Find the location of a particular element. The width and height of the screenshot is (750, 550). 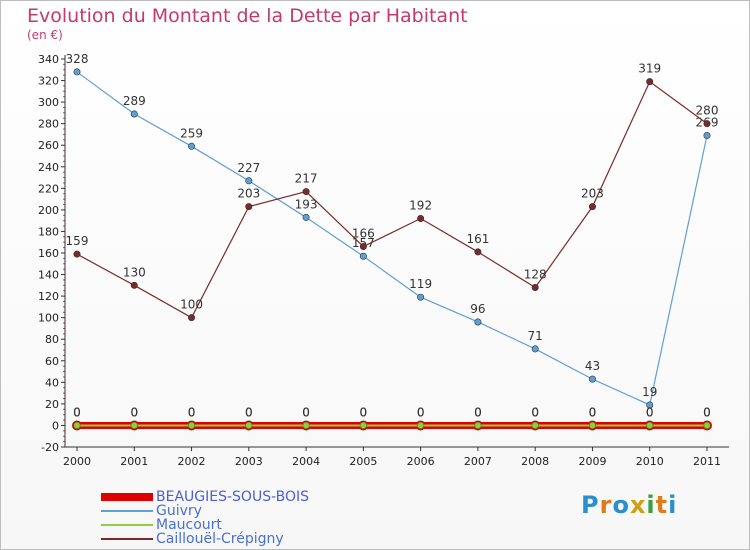

data-label: 159 is located at coordinates (77, 241).